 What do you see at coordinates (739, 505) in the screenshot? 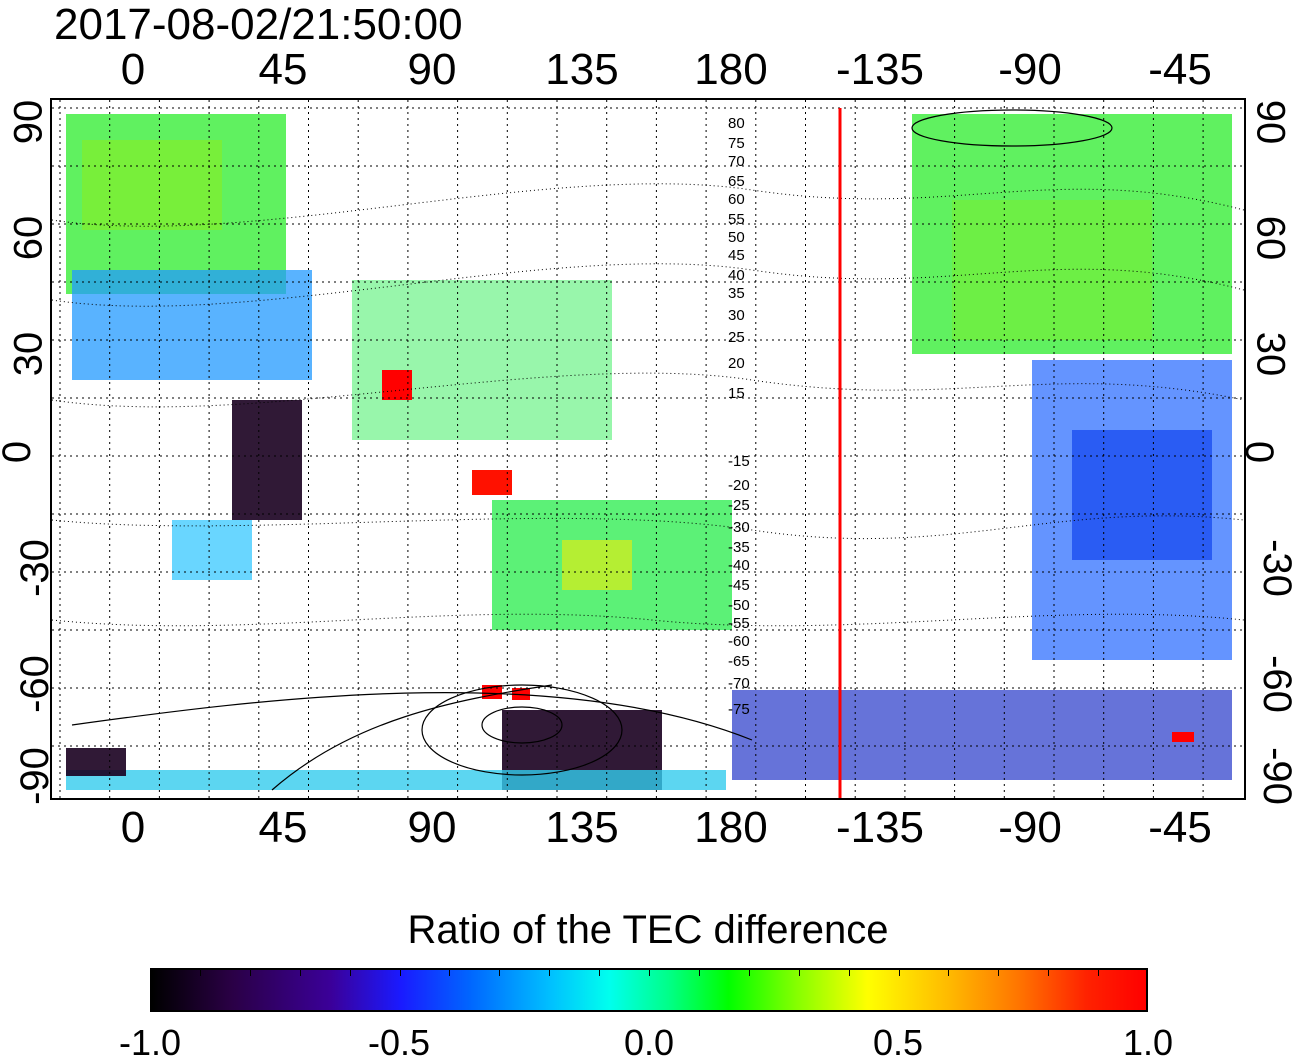
I see `contour-label: -25` at bounding box center [739, 505].